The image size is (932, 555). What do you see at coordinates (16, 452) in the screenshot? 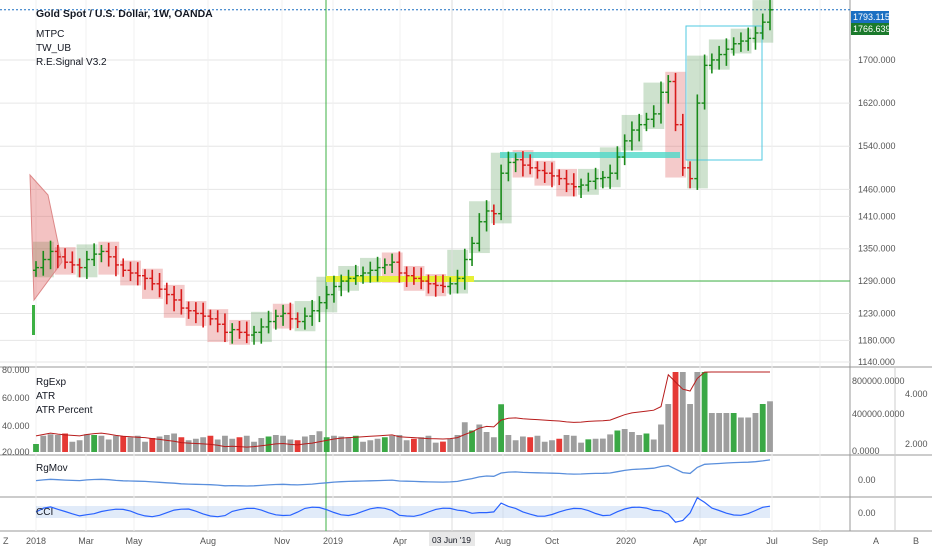
I see `vol-left-tick: 20.000` at bounding box center [16, 452].